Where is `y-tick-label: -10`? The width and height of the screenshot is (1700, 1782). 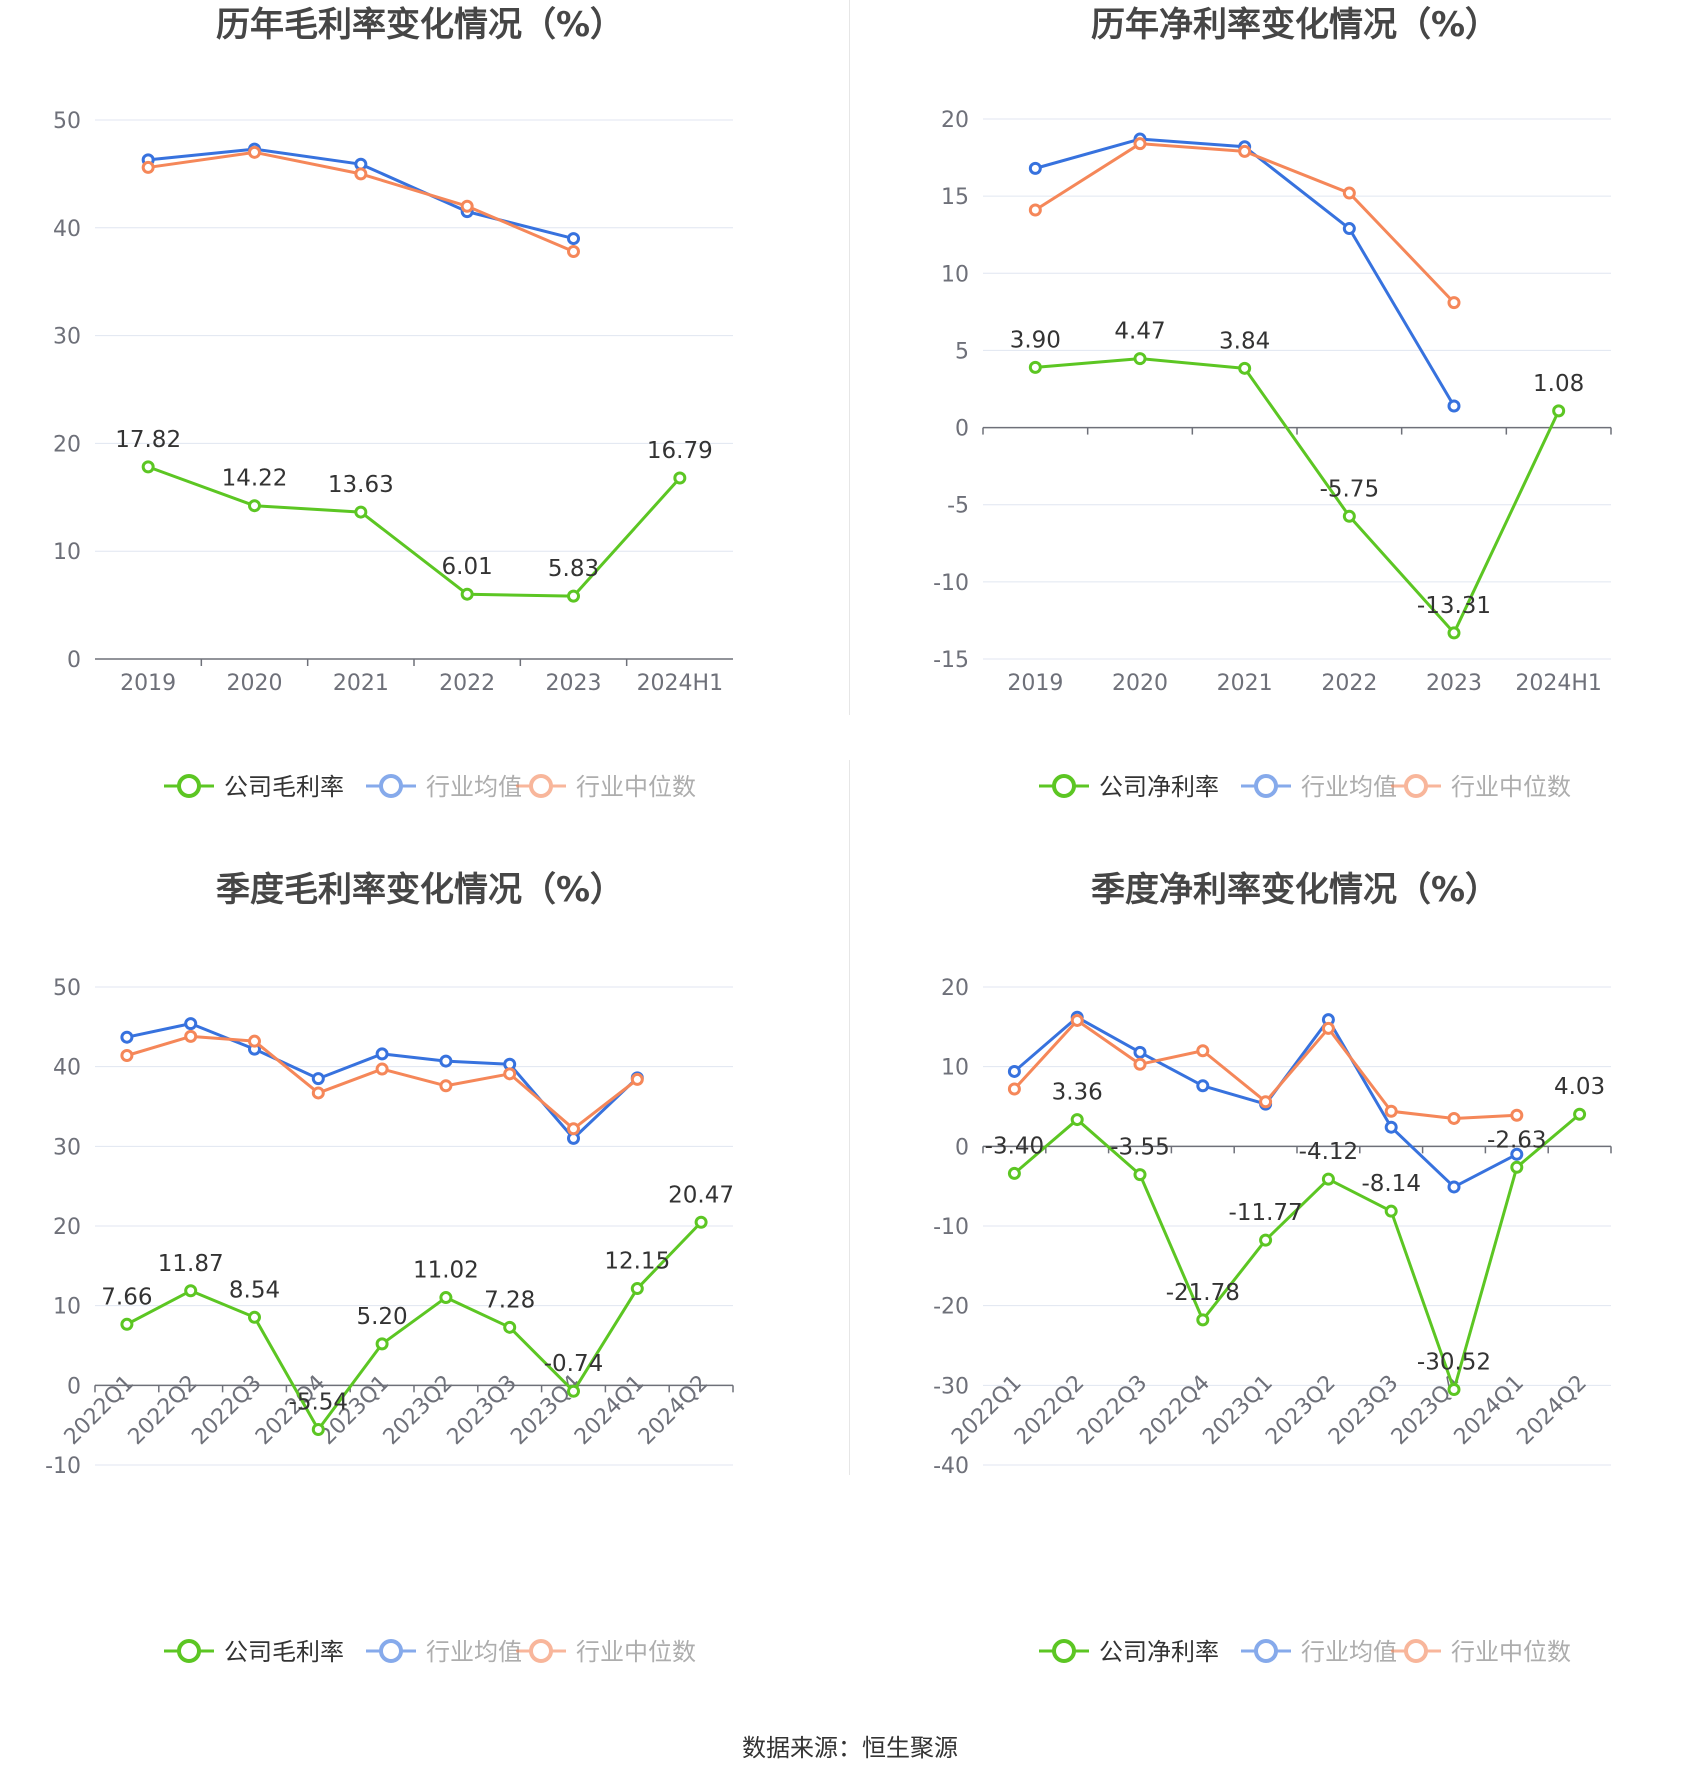
y-tick-label: -10 is located at coordinates (951, 1227).